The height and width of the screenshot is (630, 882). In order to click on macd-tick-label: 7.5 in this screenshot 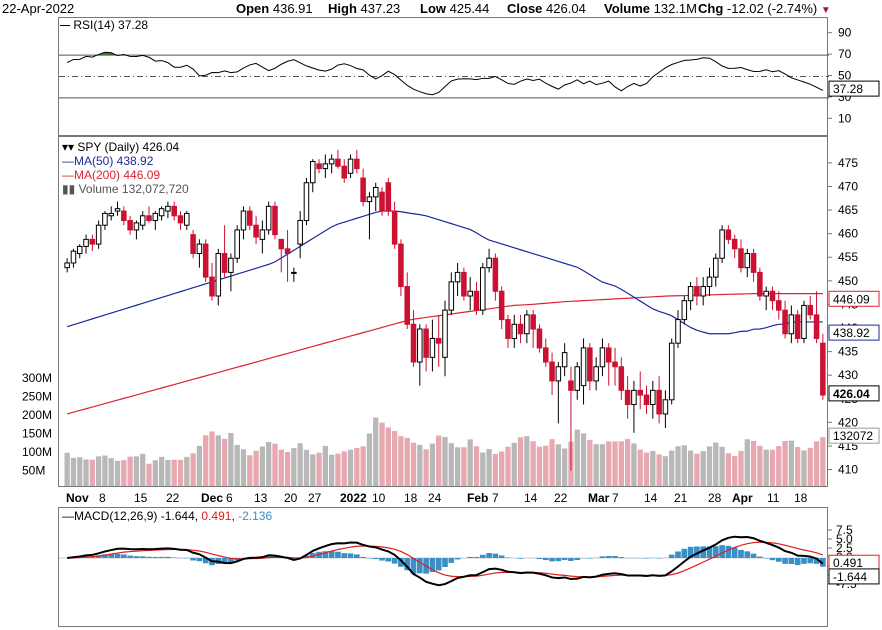, I will do `click(844, 530)`.